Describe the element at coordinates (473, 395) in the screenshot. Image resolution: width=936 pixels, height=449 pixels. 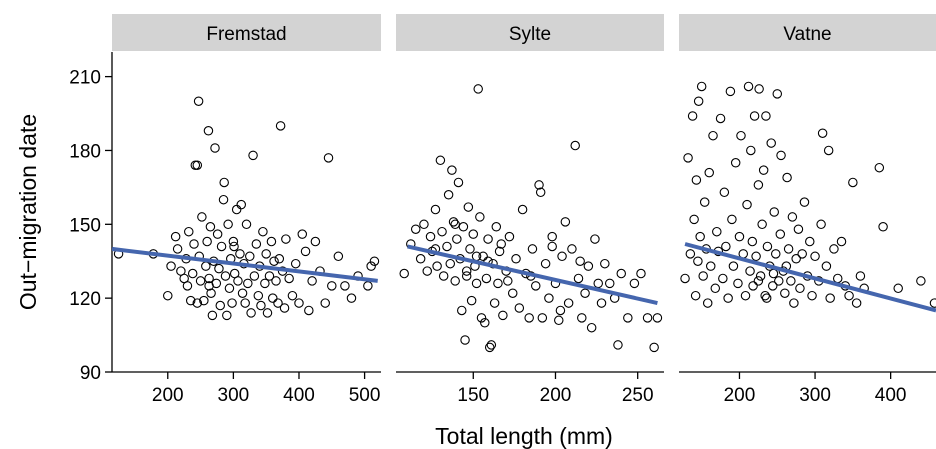
I see `x-tick-label: 150` at that location.